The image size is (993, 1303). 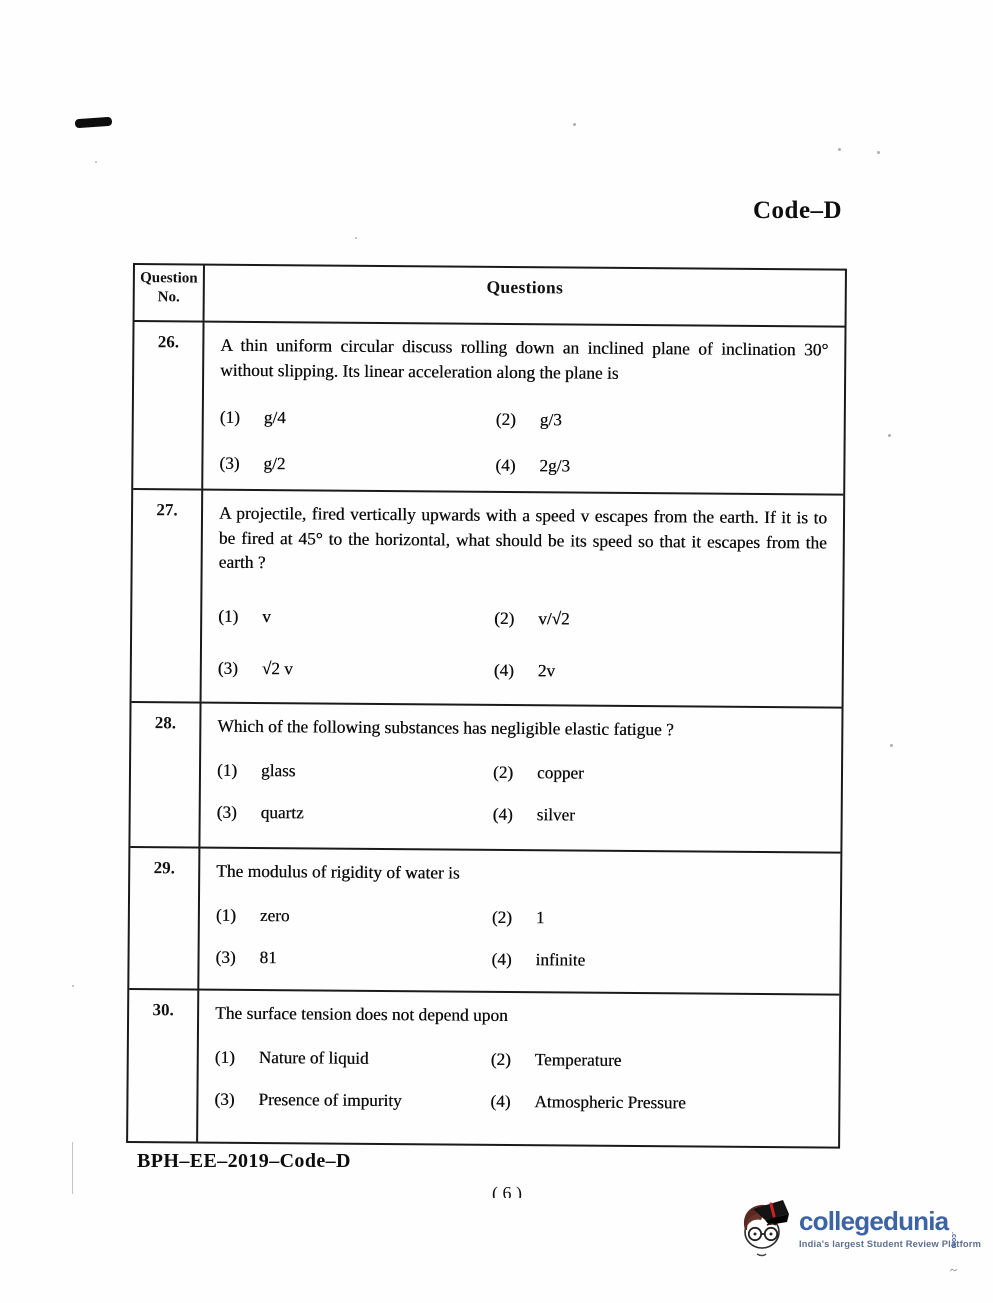 I want to click on option-label: v, so click(x=266, y=617).